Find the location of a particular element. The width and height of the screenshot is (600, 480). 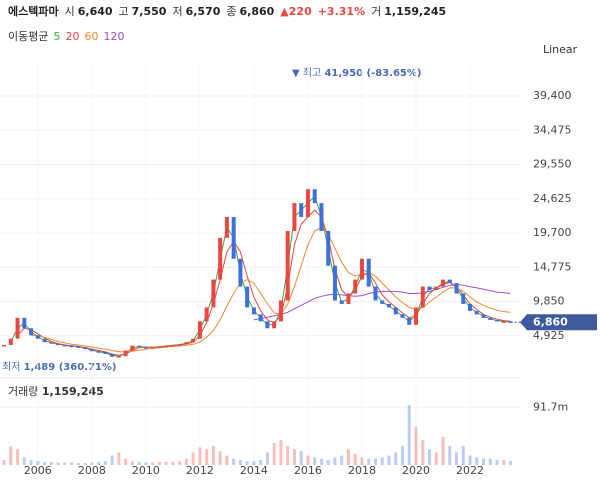

volume-panel-value: 1,159,245 is located at coordinates (73, 391).